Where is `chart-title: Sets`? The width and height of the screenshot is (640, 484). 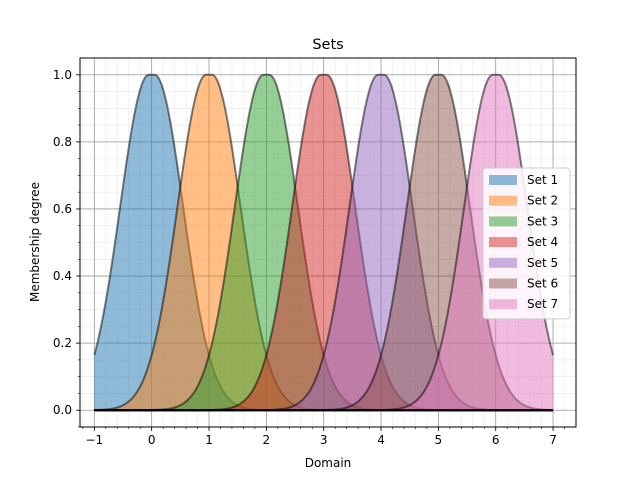
chart-title: Sets is located at coordinates (327, 45).